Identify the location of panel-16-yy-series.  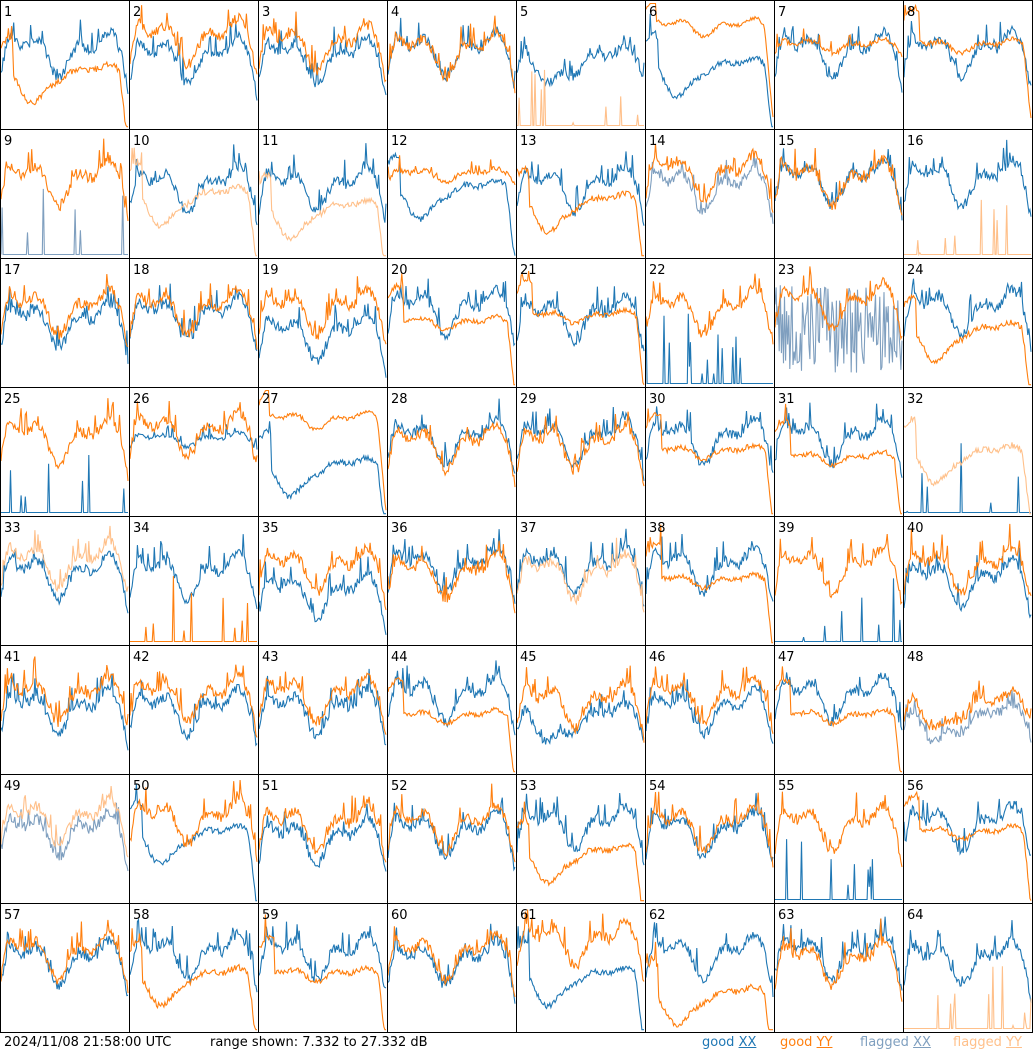
(967, 228).